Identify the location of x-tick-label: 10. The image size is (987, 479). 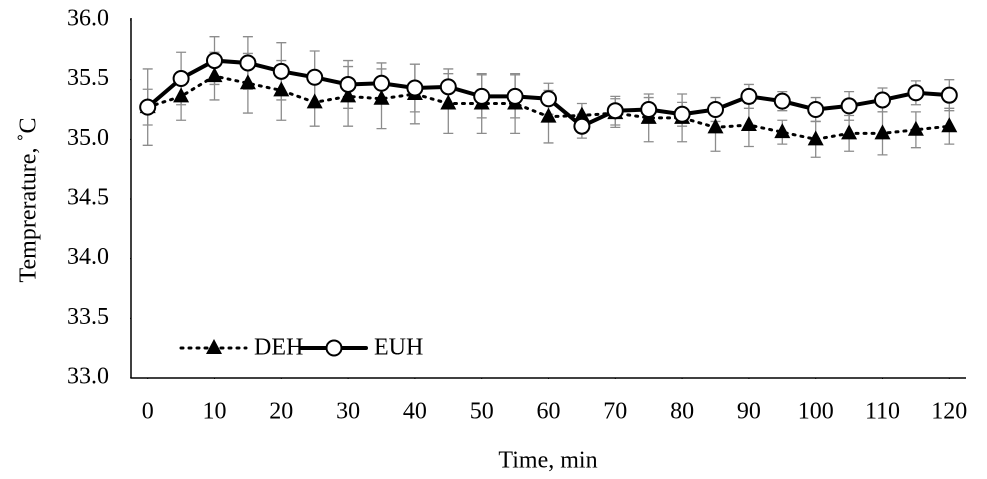
(215, 412).